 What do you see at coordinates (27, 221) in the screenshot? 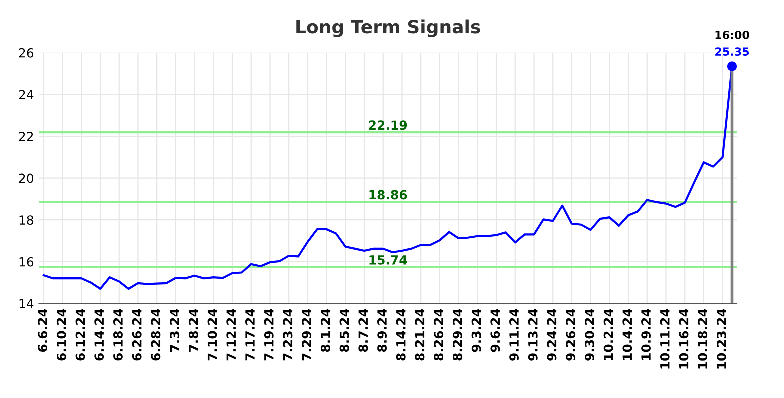
I see `y-tick-label: 18` at bounding box center [27, 221].